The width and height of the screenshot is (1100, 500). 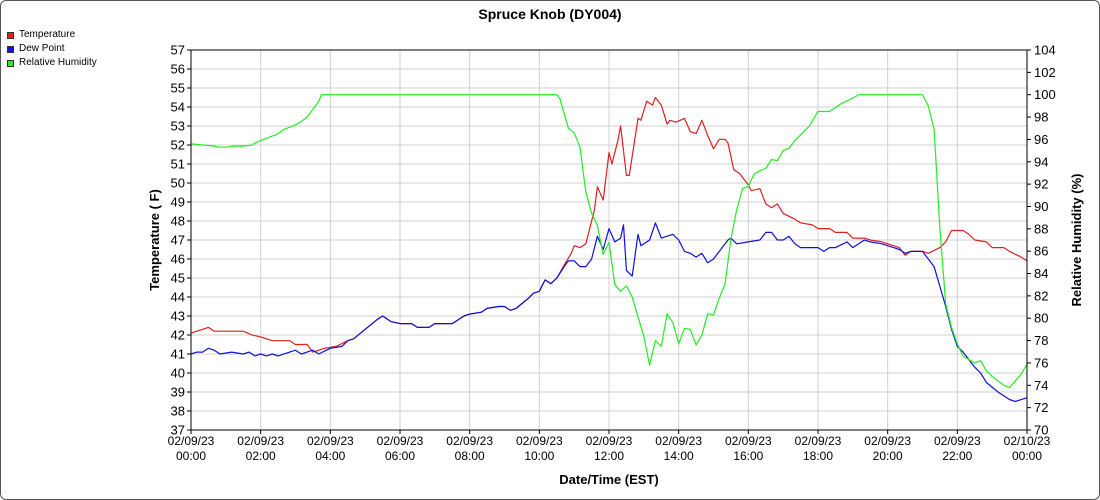 I want to click on y-tick-label-left: 49, so click(x=178, y=202).